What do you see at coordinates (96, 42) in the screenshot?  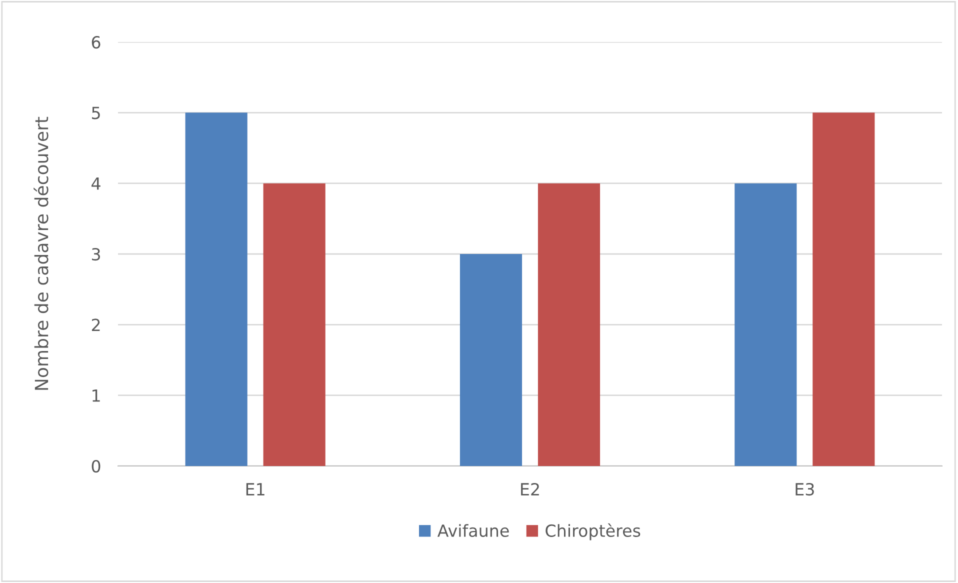 I see `y-tick-label: 6` at bounding box center [96, 42].